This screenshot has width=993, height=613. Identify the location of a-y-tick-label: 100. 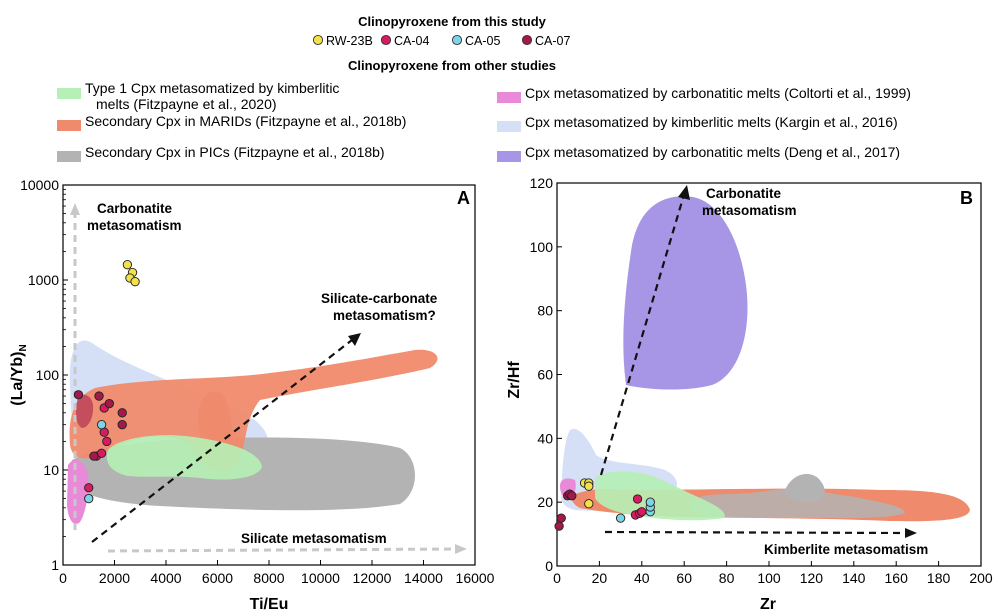
(48, 375).